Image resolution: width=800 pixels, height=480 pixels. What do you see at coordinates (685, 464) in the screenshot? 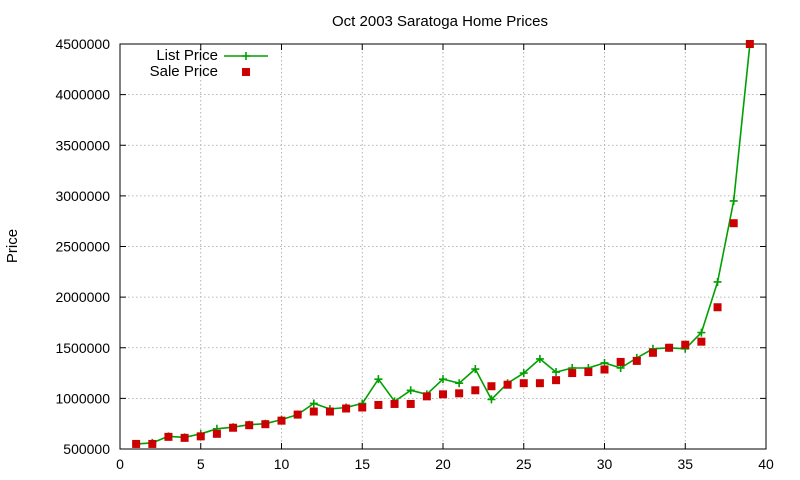
I see `x-tick-label: 35` at bounding box center [685, 464].